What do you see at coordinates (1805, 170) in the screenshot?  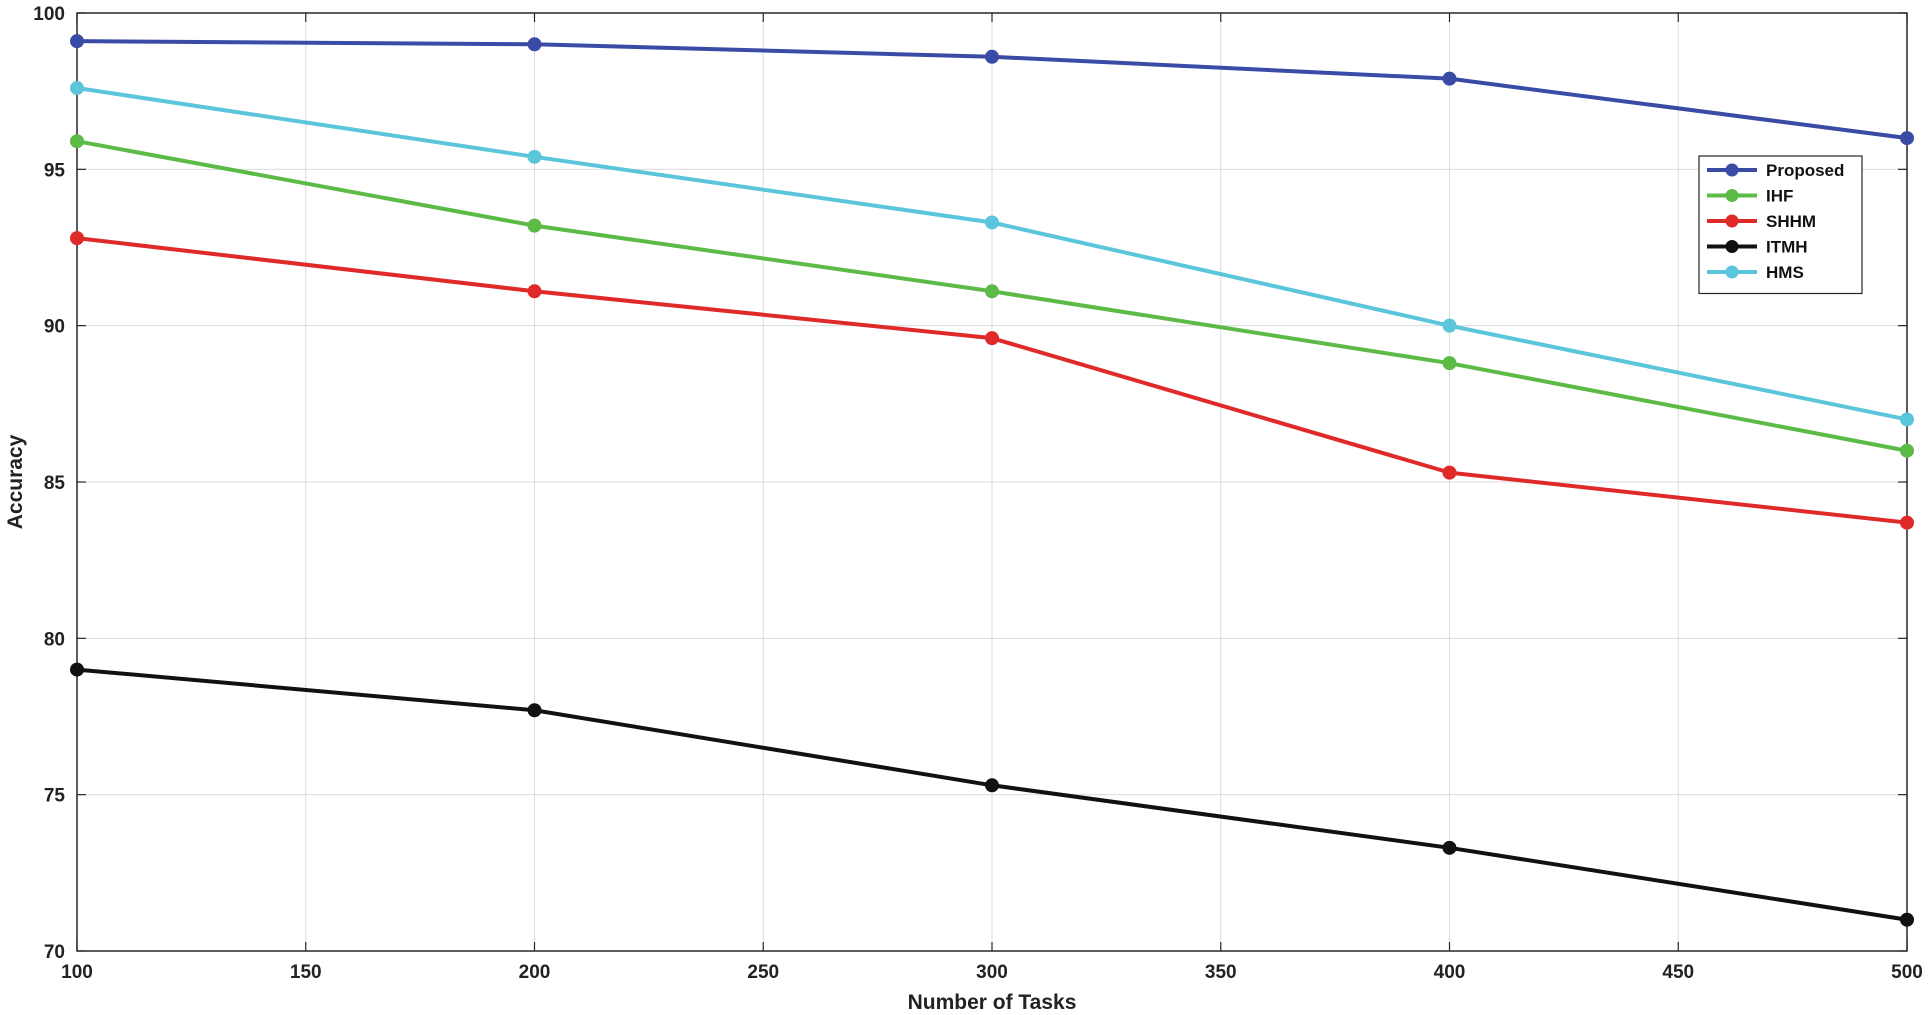 I see `legend-label: Proposed` at bounding box center [1805, 170].